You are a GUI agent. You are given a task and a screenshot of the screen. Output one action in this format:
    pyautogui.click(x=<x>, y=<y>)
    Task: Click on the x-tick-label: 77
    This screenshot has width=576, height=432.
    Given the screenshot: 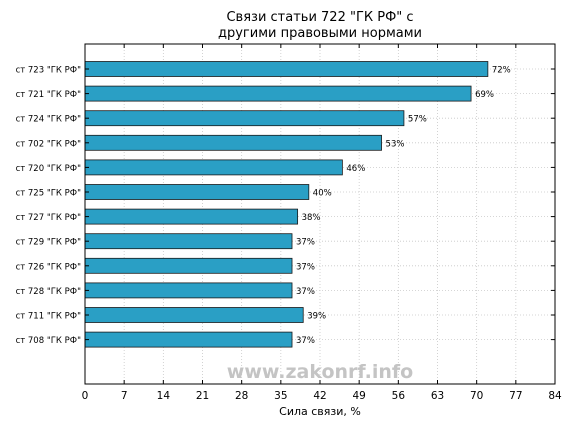 What is the action you would take?
    pyautogui.click(x=515, y=396)
    